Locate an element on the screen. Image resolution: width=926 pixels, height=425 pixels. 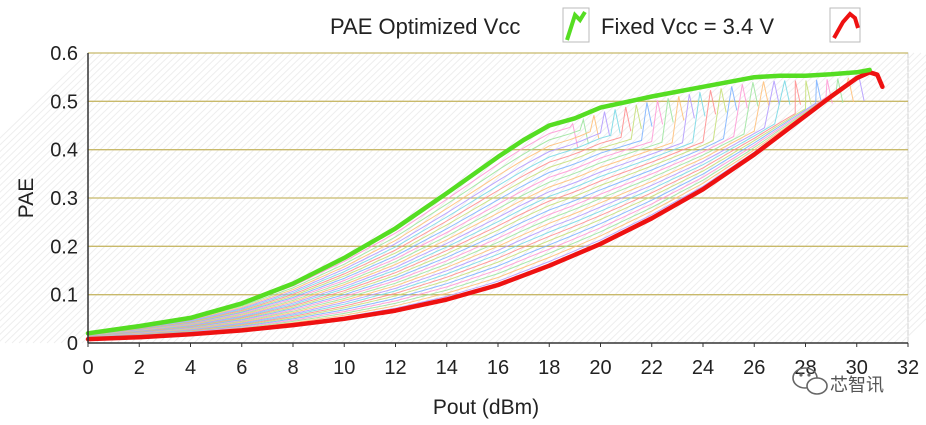
x-tick-label: 20 is located at coordinates (600, 368).